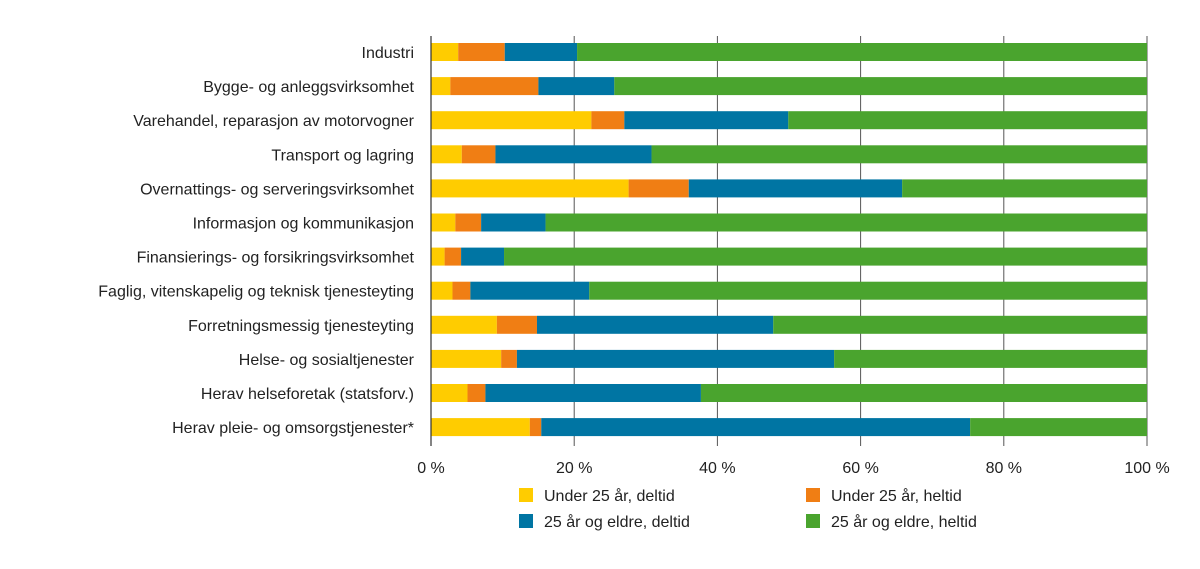 This screenshot has height=569, width=1200. I want to click on category-label: Helse- og sosialtjenester, so click(327, 360).